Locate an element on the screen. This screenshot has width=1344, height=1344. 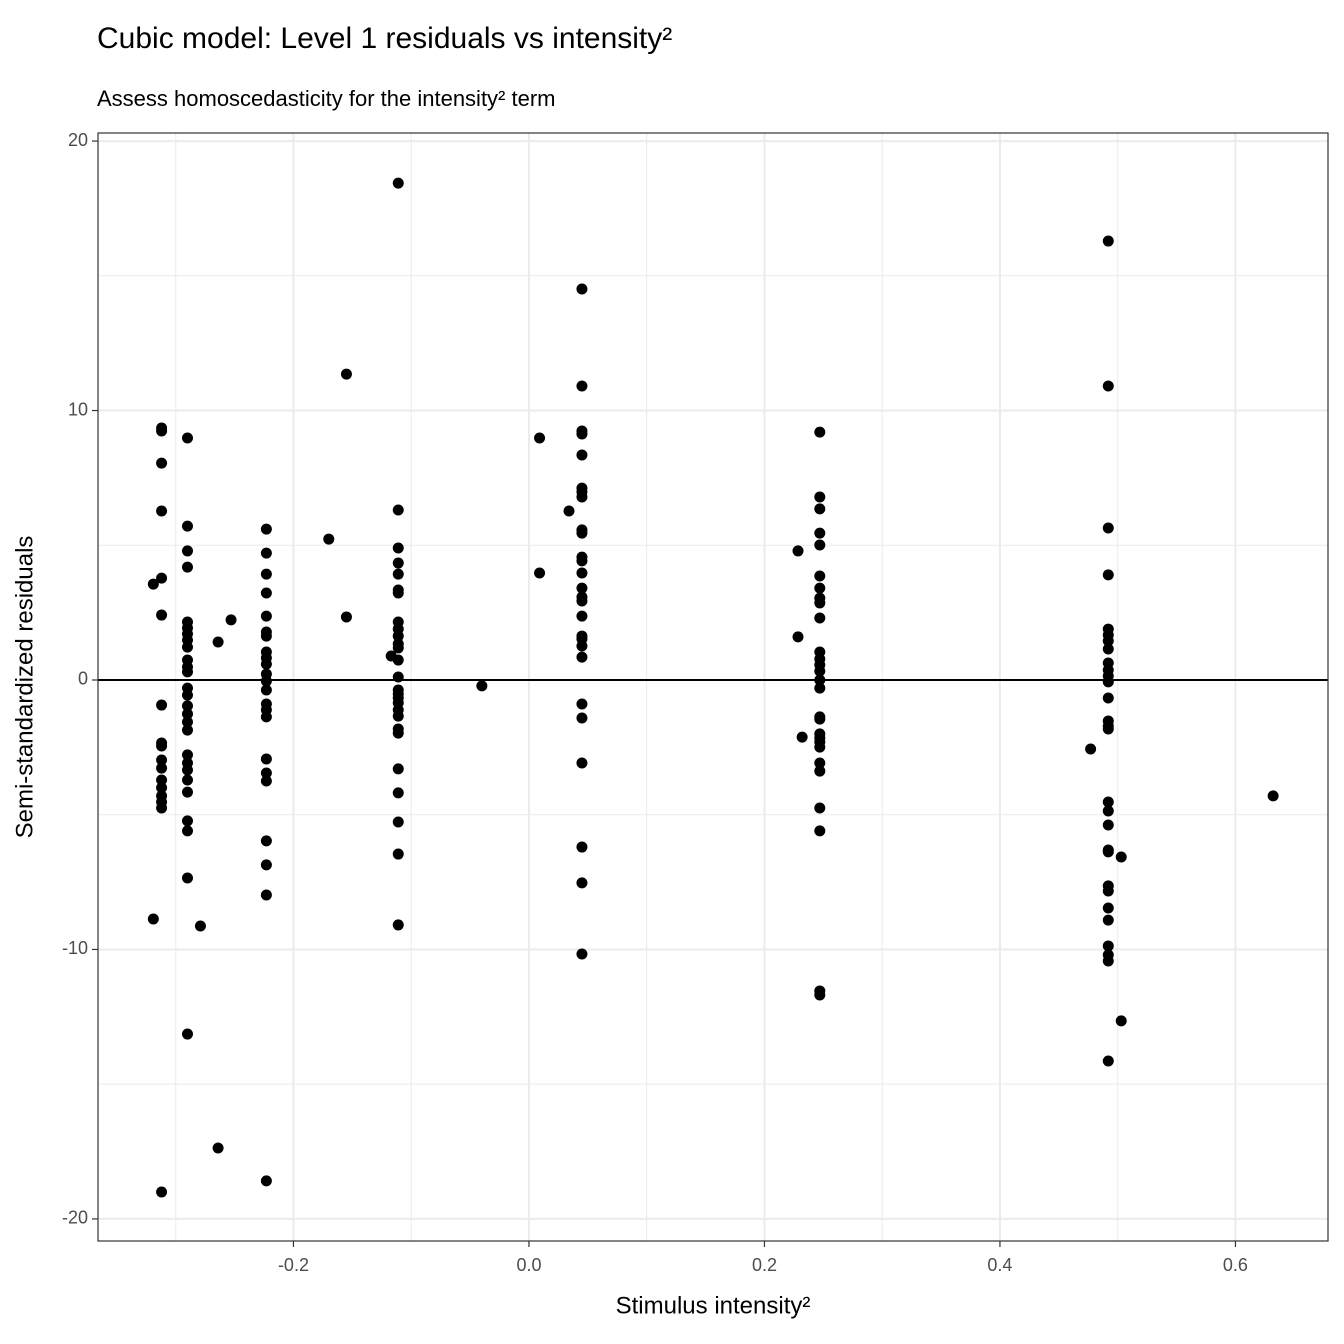
x-tick-label: 0.0 is located at coordinates (528, 1265).